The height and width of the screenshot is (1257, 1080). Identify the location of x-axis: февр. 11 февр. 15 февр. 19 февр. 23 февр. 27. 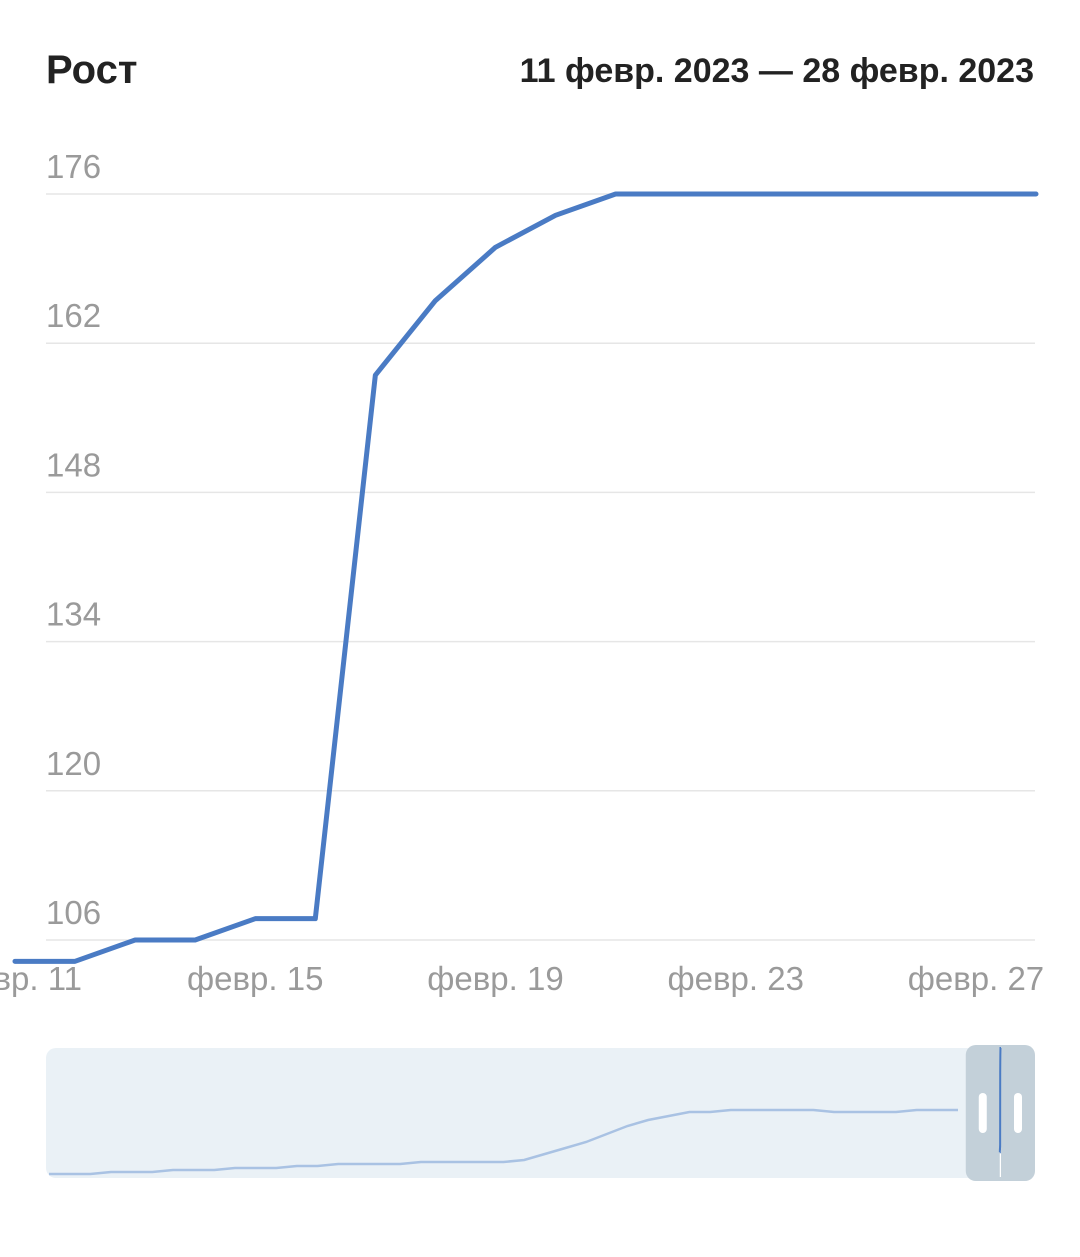
(522, 978).